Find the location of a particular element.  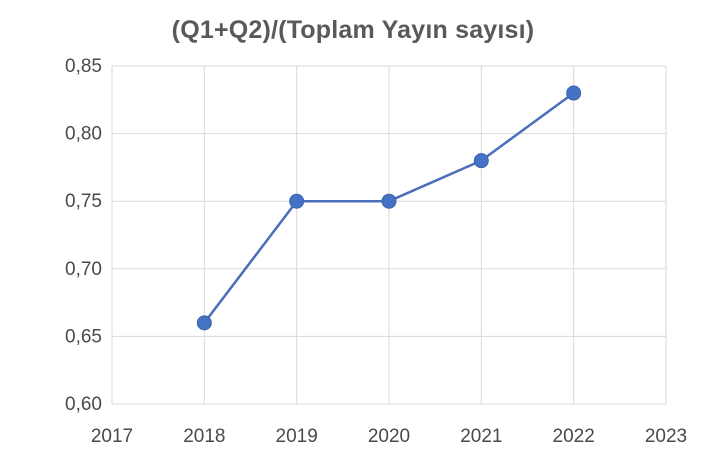

y-tick-label: 0,60 is located at coordinates (83, 404).